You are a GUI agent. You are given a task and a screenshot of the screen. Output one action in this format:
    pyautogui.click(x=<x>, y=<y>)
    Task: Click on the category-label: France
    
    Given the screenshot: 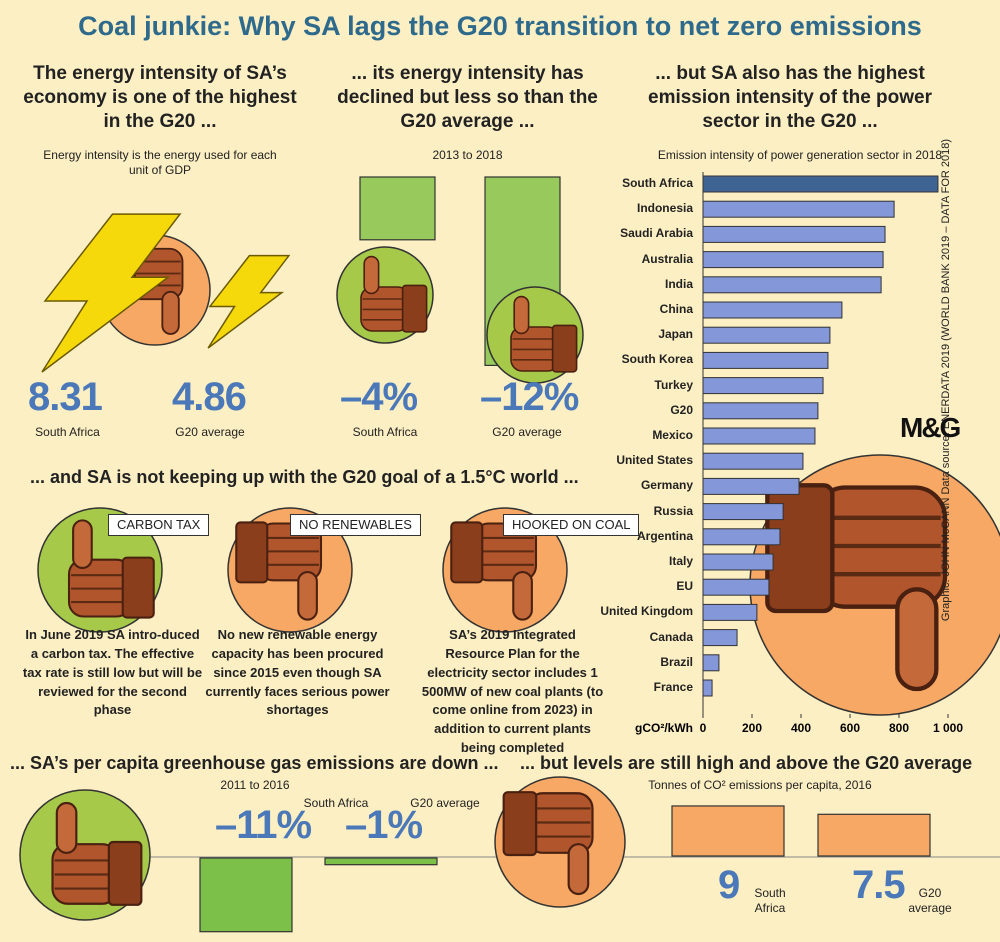 What is the action you would take?
    pyautogui.click(x=673, y=687)
    